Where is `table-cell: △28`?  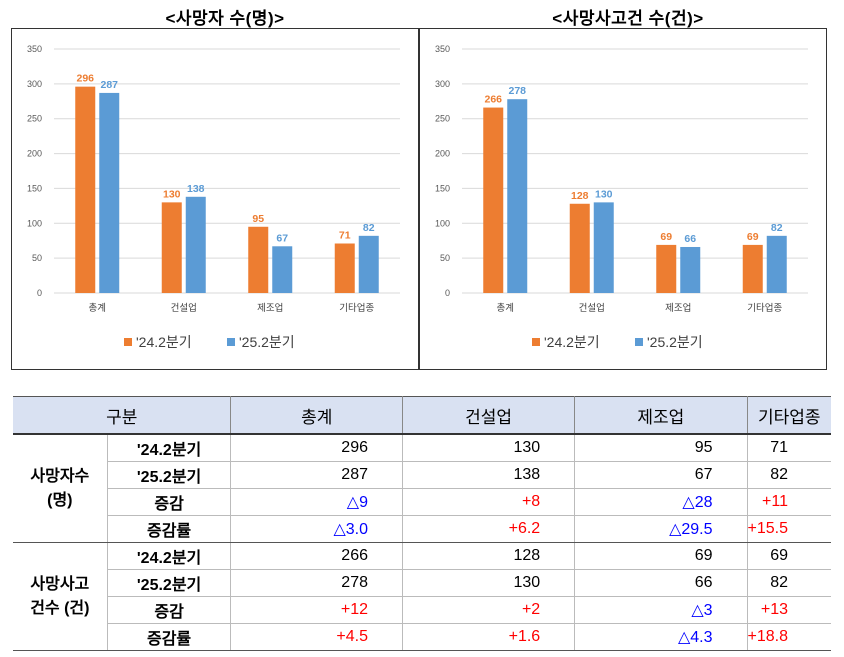 table-cell: △28 is located at coordinates (661, 502).